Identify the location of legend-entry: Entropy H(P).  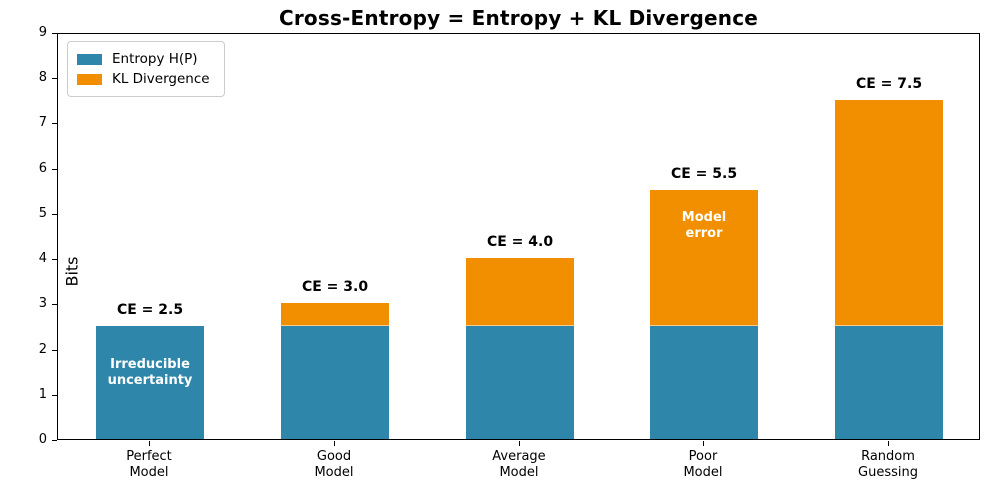
(145, 59).